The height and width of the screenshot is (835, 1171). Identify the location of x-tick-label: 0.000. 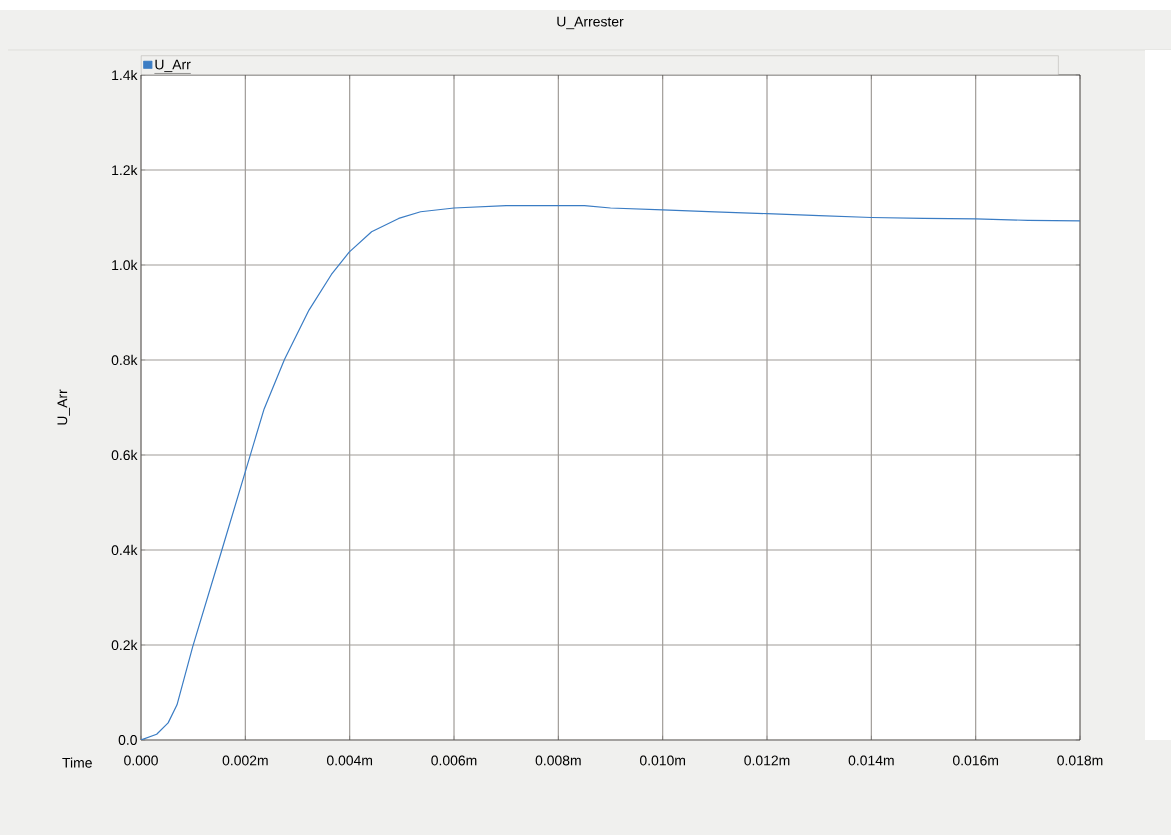
(141, 760).